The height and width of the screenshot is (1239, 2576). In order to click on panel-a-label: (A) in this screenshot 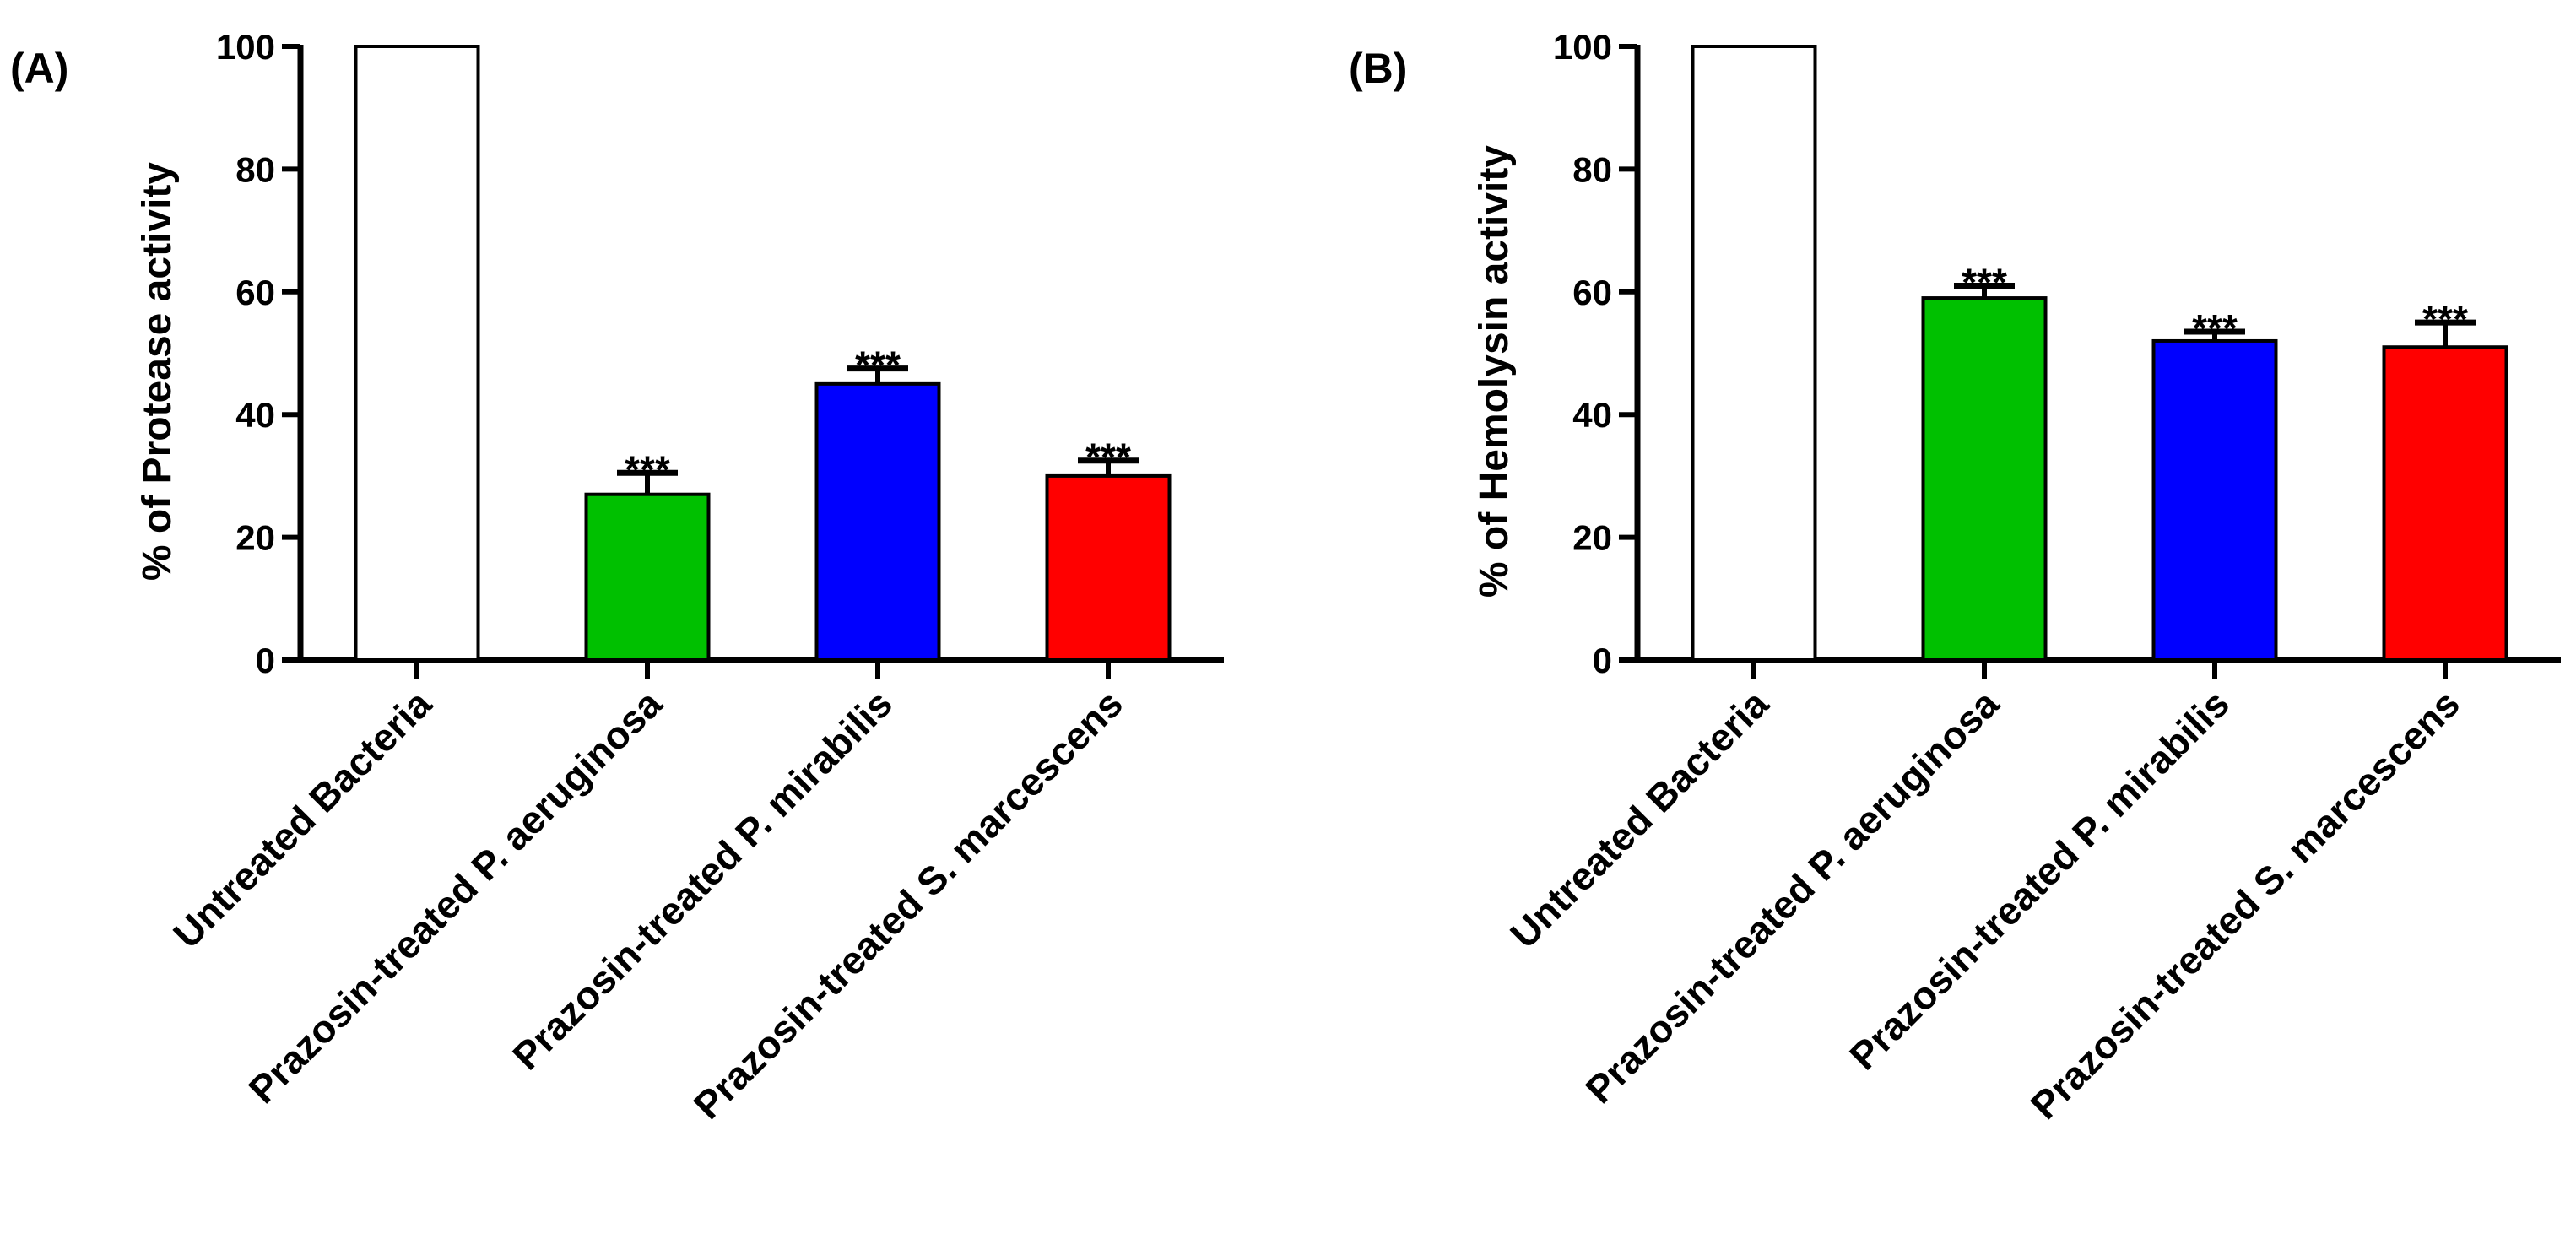, I will do `click(39, 68)`.